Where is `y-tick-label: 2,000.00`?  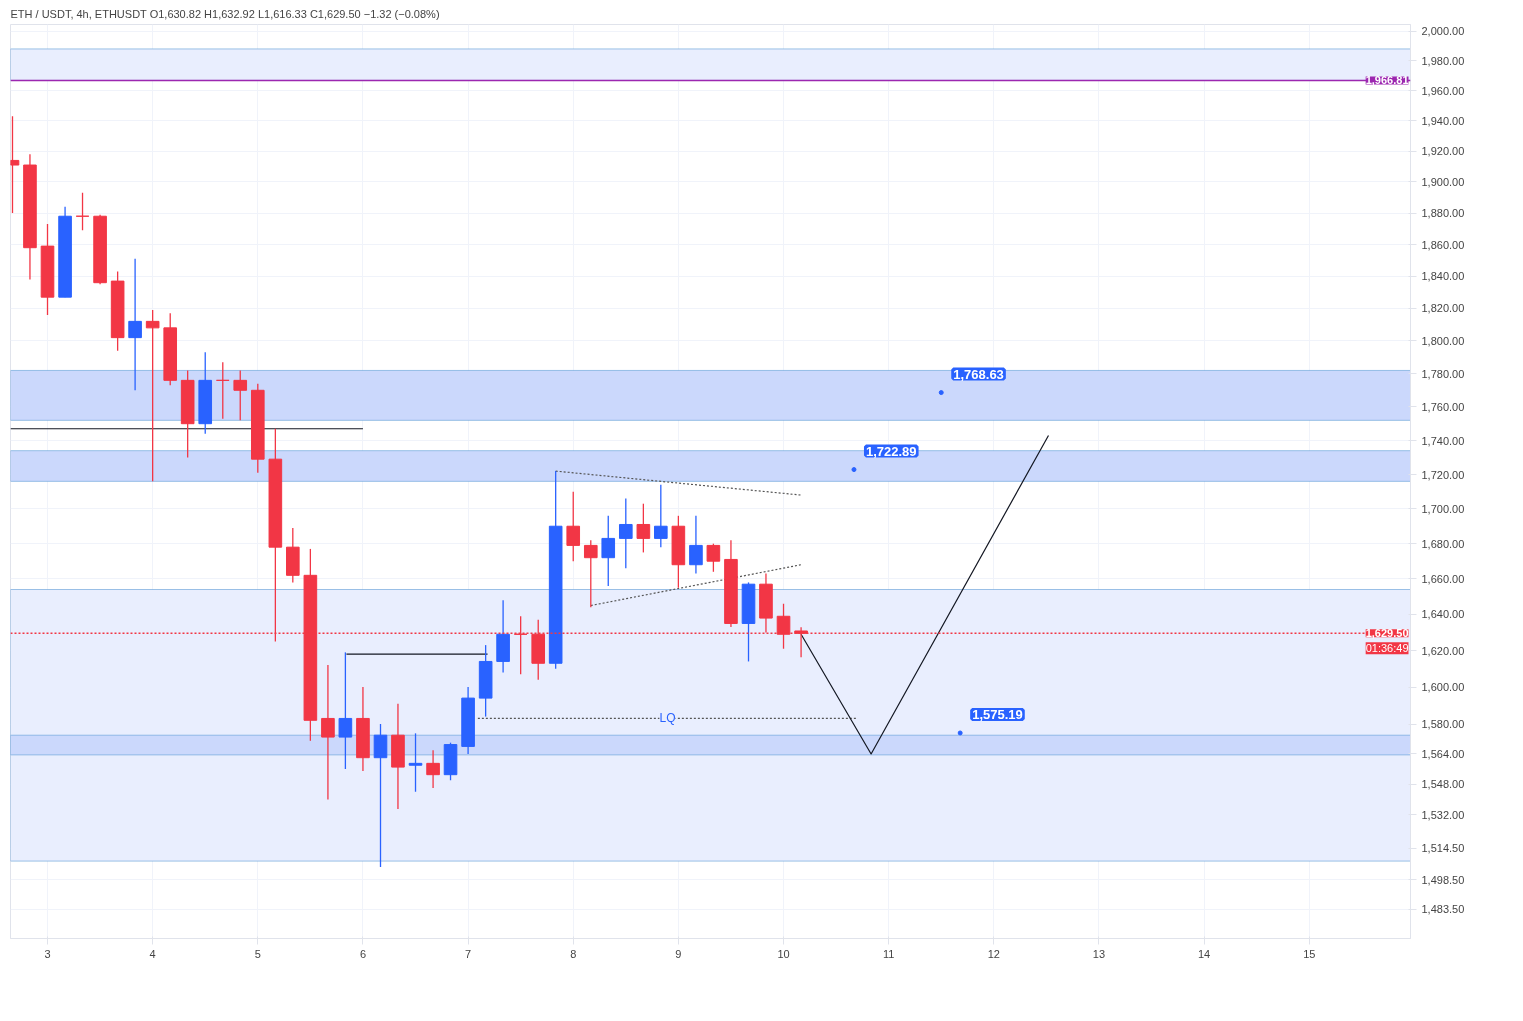
y-tick-label: 2,000.00 is located at coordinates (1443, 31).